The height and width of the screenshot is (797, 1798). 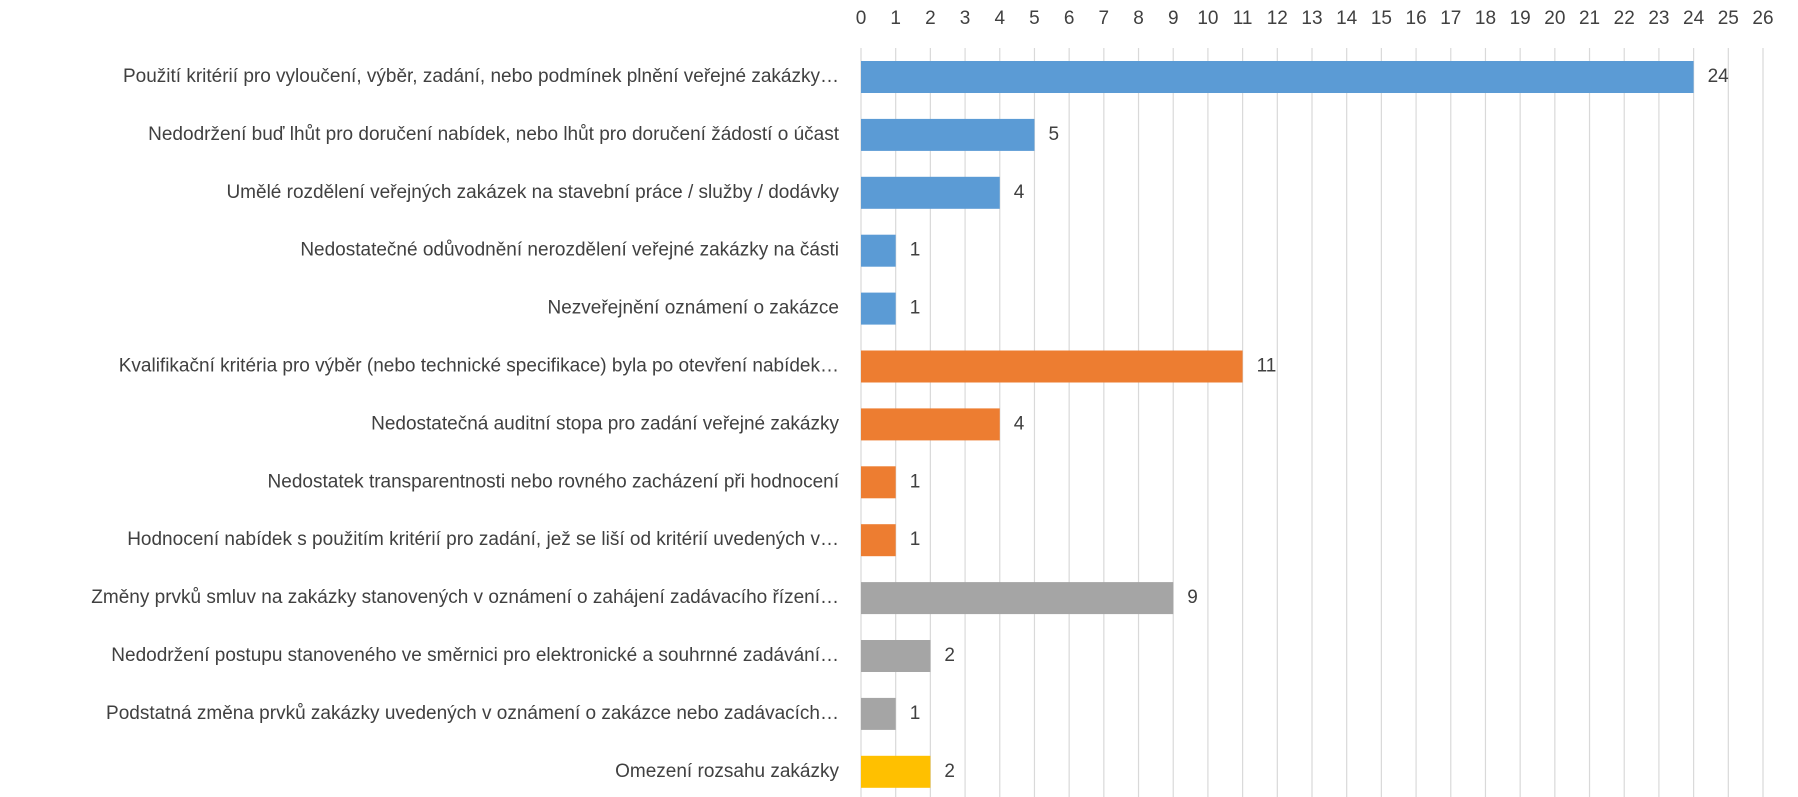 What do you see at coordinates (1277, 18) in the screenshot?
I see `x-tick-label: 12` at bounding box center [1277, 18].